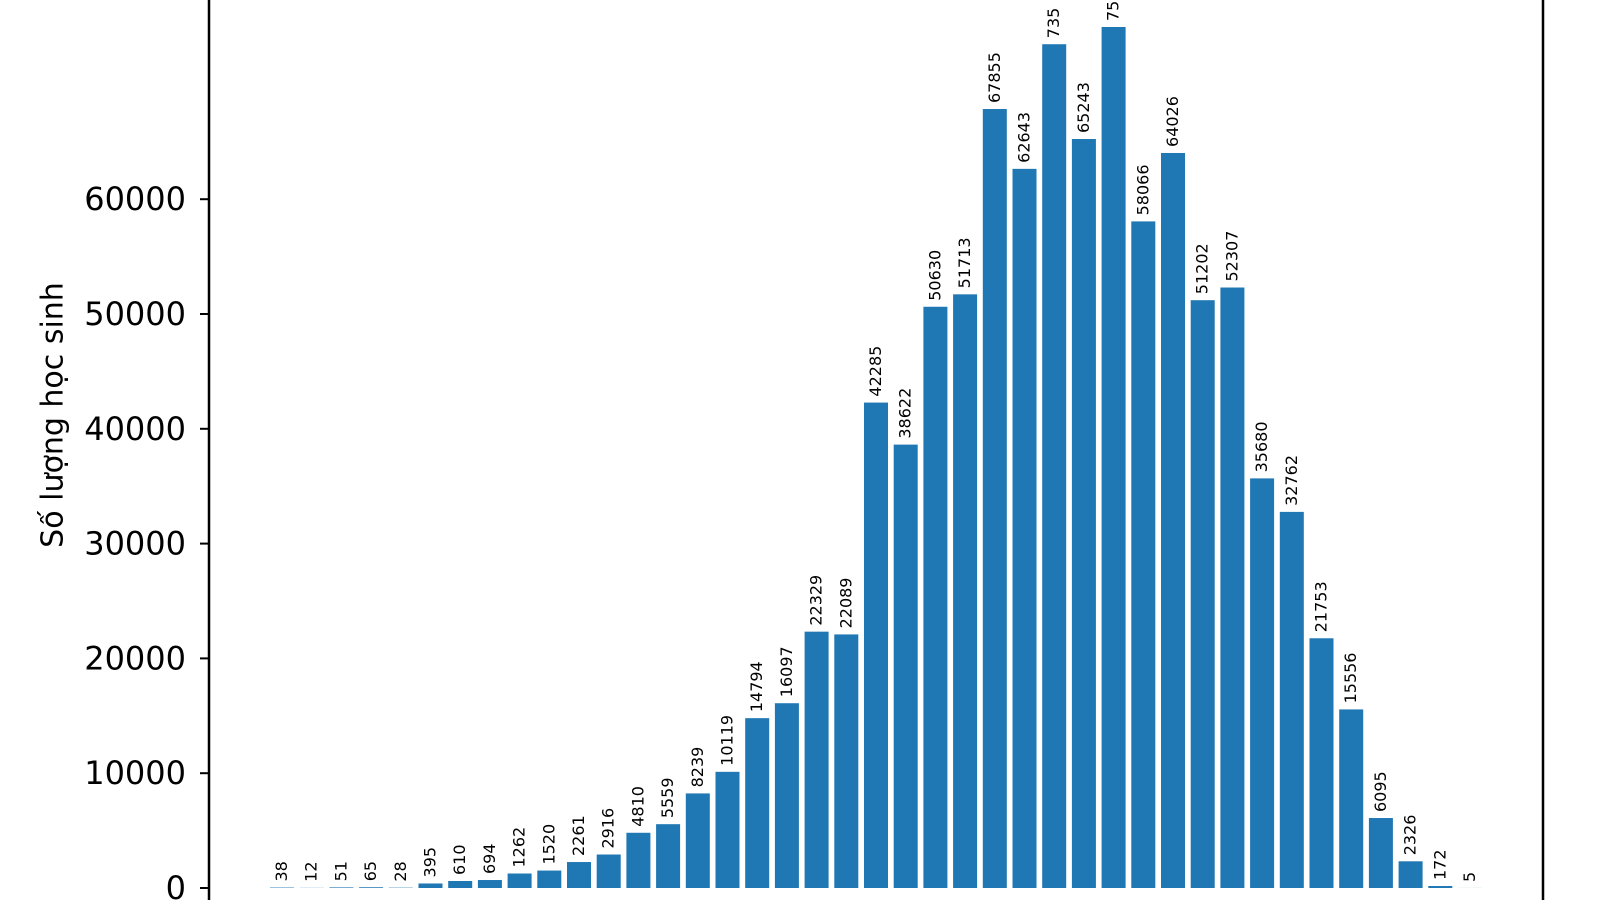 This screenshot has width=1600, height=905. I want to click on bar-label-23: 51713, so click(964, 262).